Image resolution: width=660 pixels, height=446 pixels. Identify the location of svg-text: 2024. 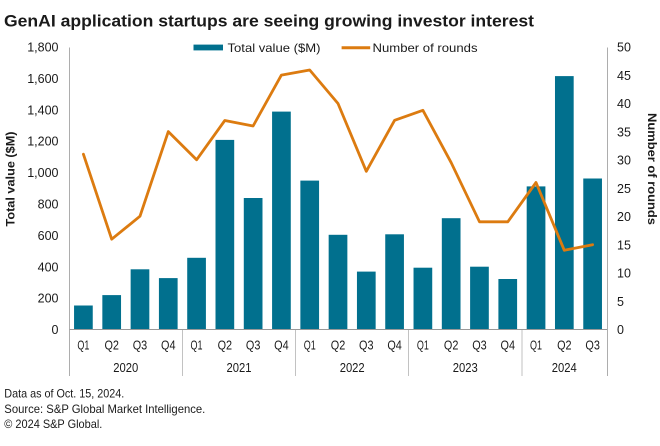
(564, 368).